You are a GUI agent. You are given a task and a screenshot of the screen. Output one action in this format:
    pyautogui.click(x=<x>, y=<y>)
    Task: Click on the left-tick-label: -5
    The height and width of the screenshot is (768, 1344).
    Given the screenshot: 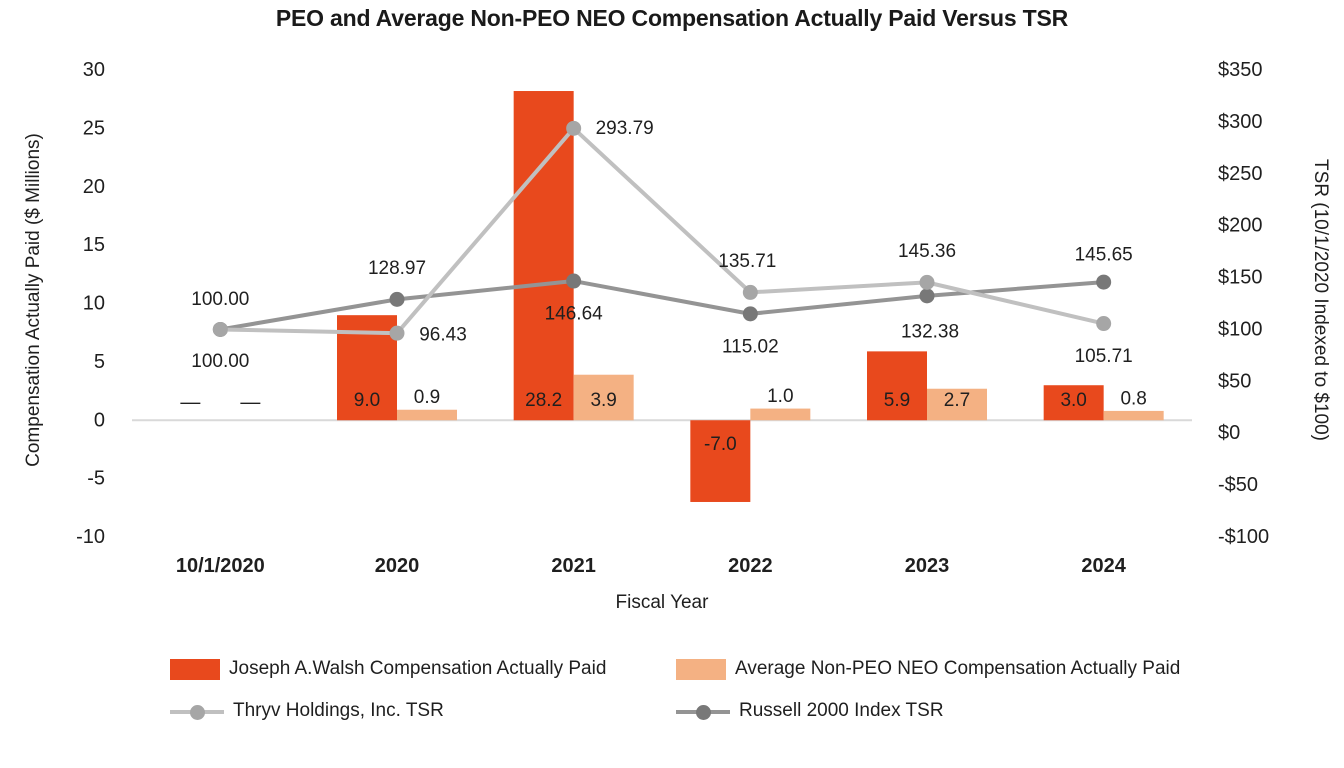 What is the action you would take?
    pyautogui.click(x=96, y=479)
    